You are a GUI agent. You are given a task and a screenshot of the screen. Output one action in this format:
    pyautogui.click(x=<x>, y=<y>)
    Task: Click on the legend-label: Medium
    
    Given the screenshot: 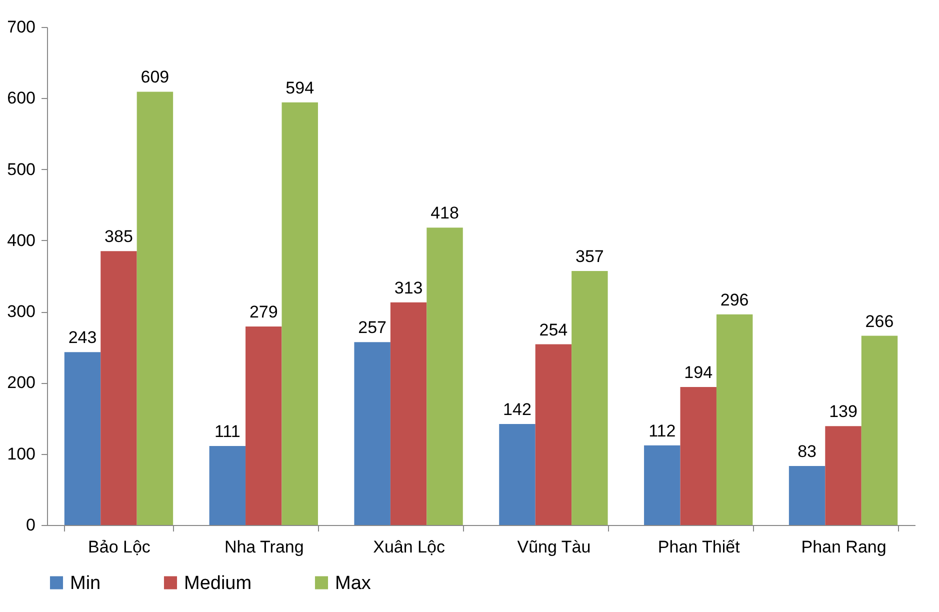 What is the action you would take?
    pyautogui.click(x=218, y=583)
    